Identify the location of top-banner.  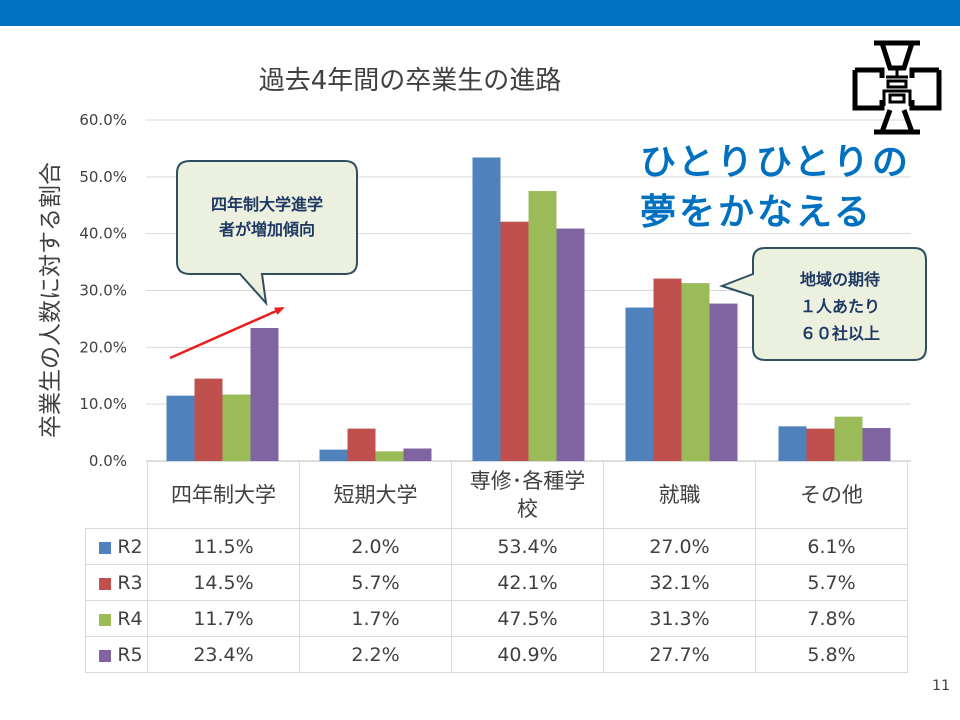
(480, 13).